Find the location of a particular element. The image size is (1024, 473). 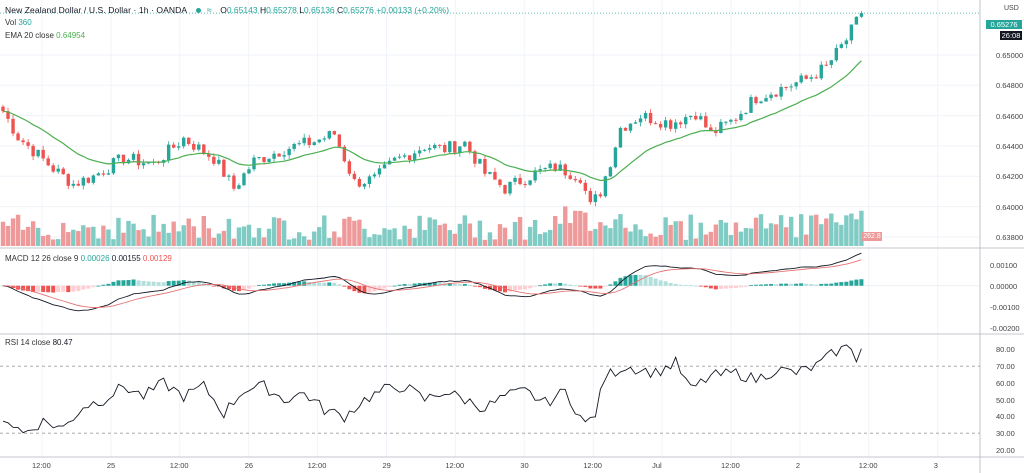

rsi-legend: RSI 14 close 80.47 is located at coordinates (39, 343).